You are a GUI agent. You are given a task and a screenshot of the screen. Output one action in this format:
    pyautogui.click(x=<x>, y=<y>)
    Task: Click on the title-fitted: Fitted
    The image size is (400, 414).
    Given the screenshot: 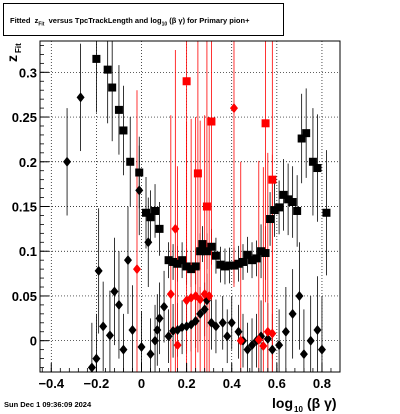 What is the action you would take?
    pyautogui.click(x=20, y=20)
    